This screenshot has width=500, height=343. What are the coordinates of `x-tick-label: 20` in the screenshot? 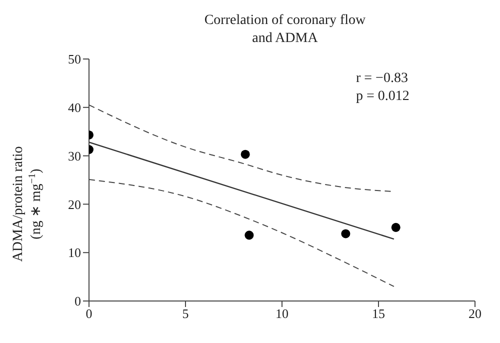 It's located at (475, 314).